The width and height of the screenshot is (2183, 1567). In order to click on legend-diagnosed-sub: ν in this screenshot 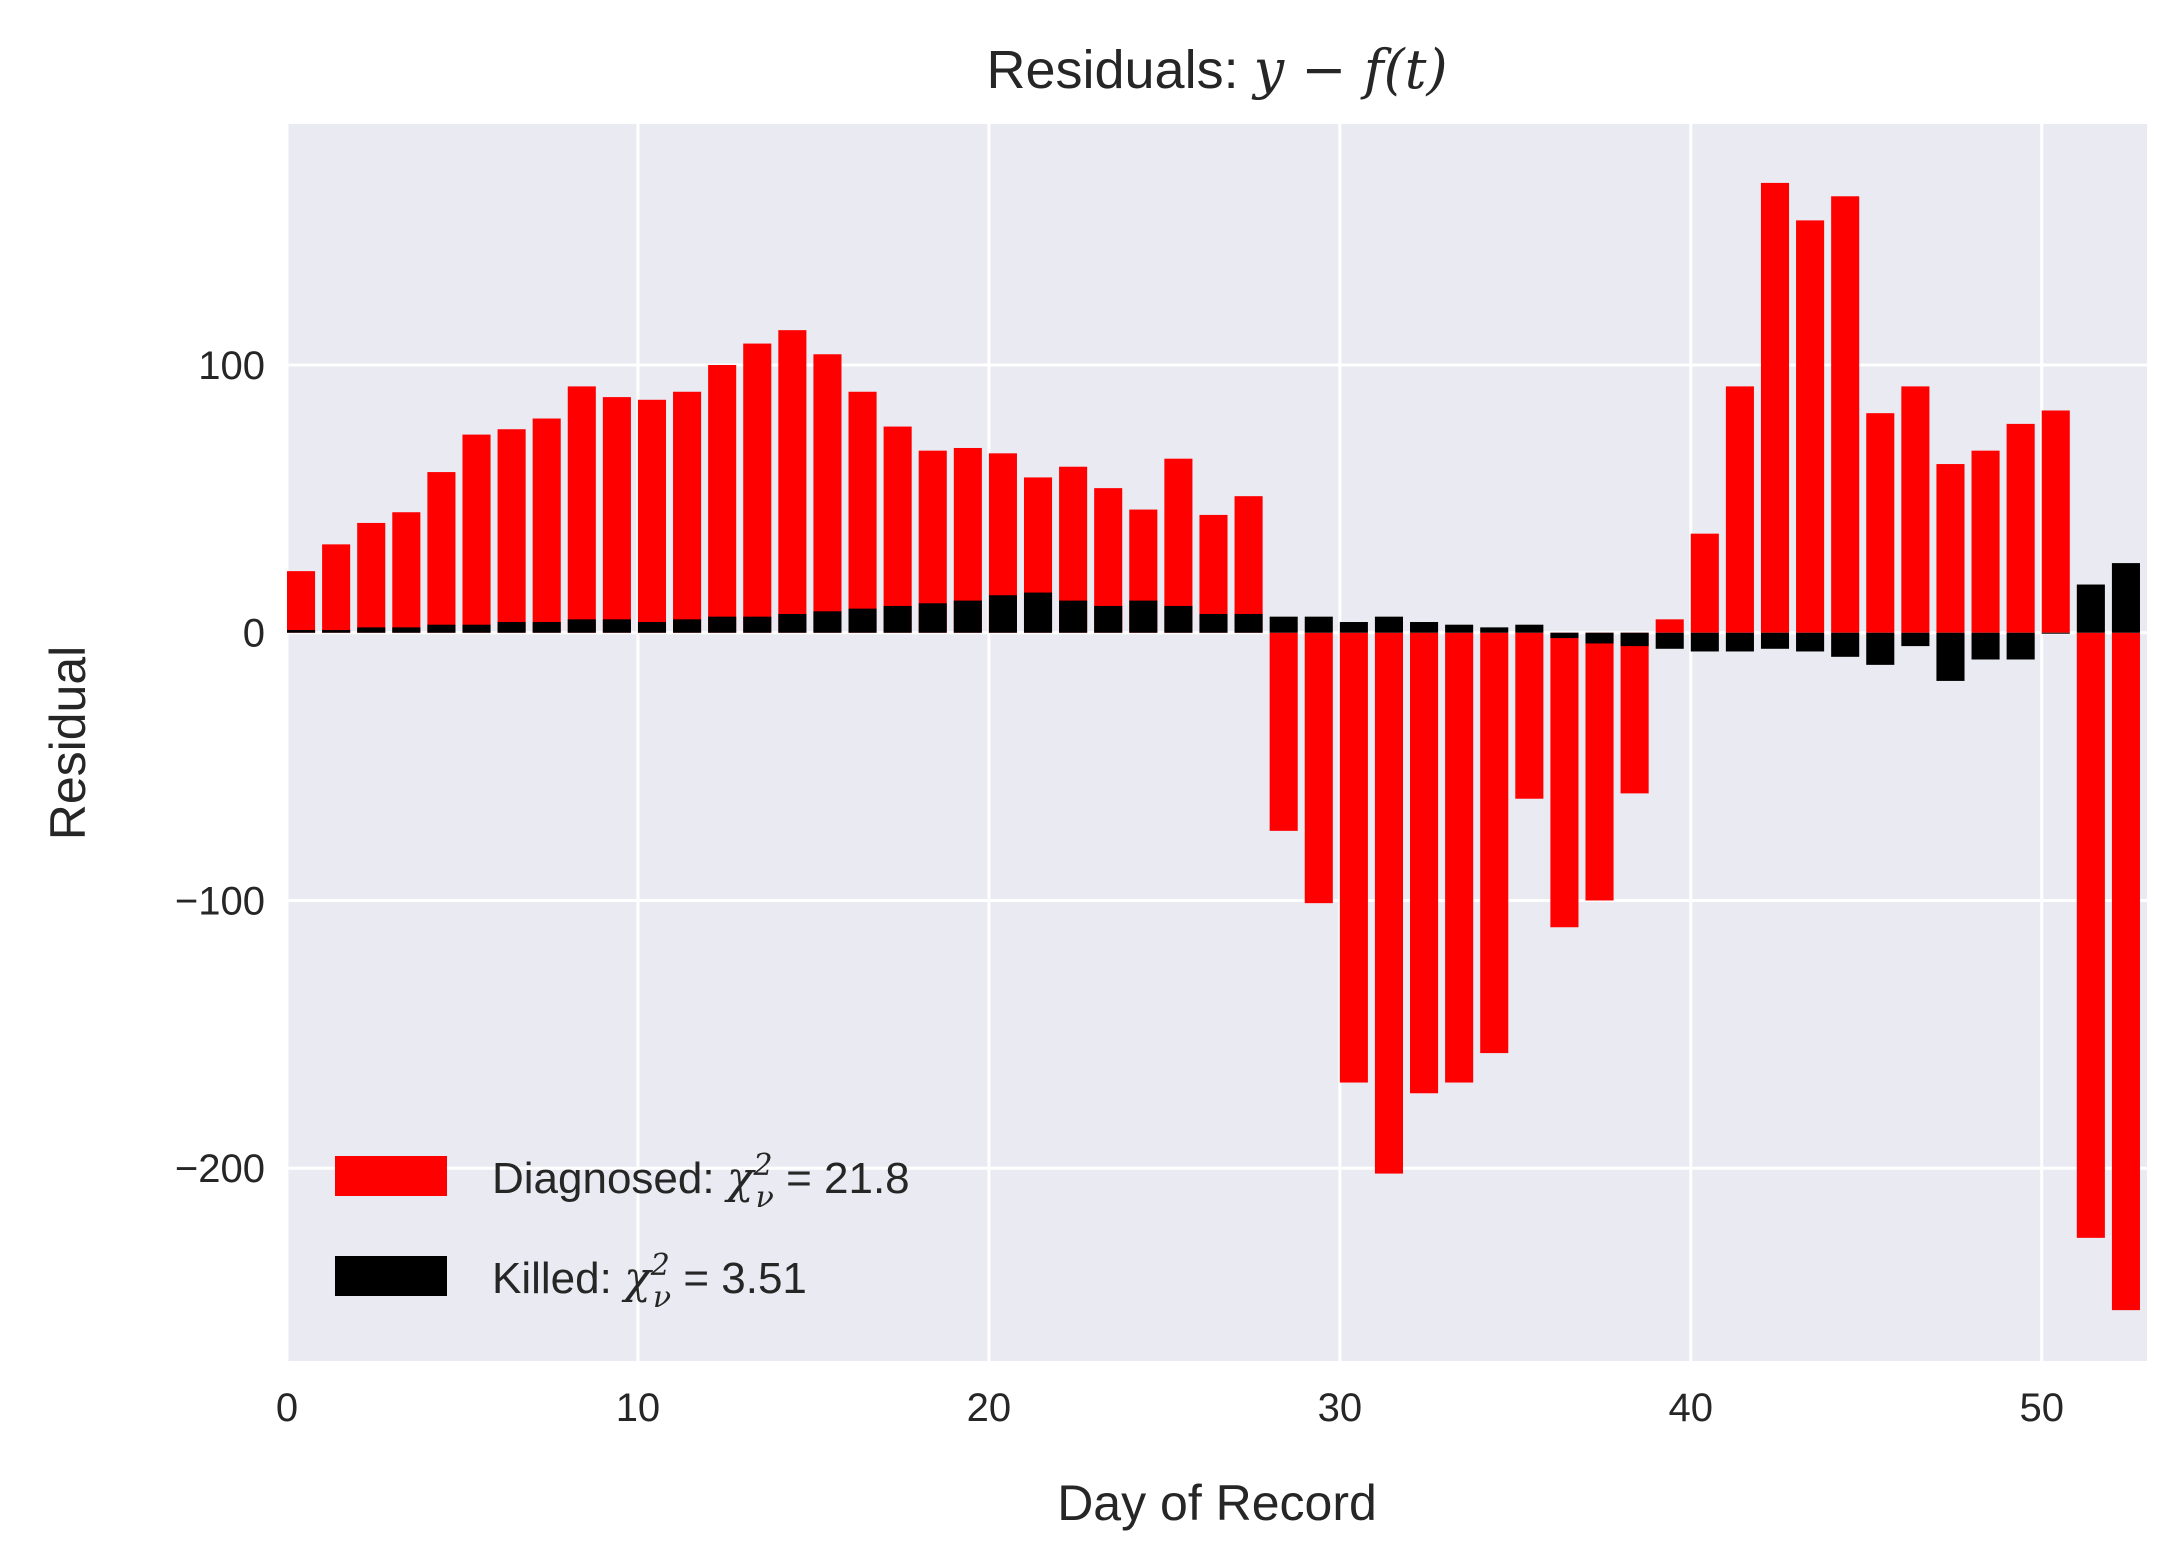, I will do `click(765, 1197)`.